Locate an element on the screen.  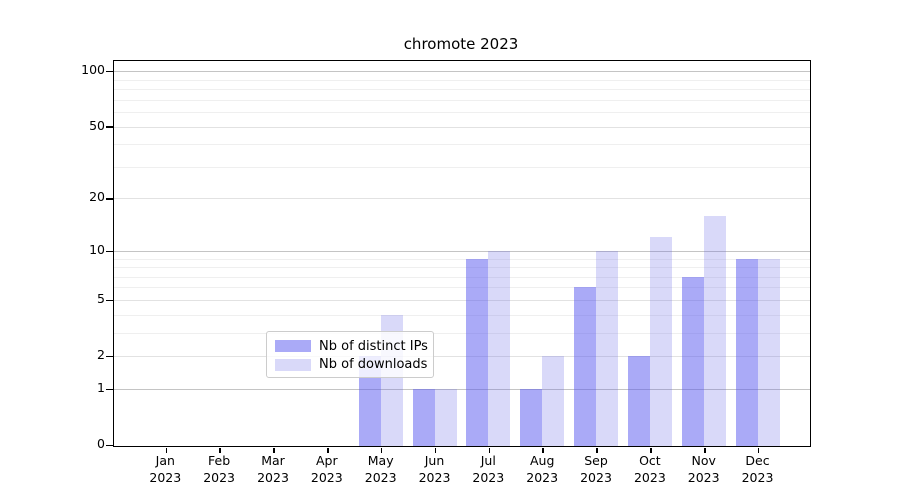
ytick-label-2: 2 is located at coordinates (101, 354).